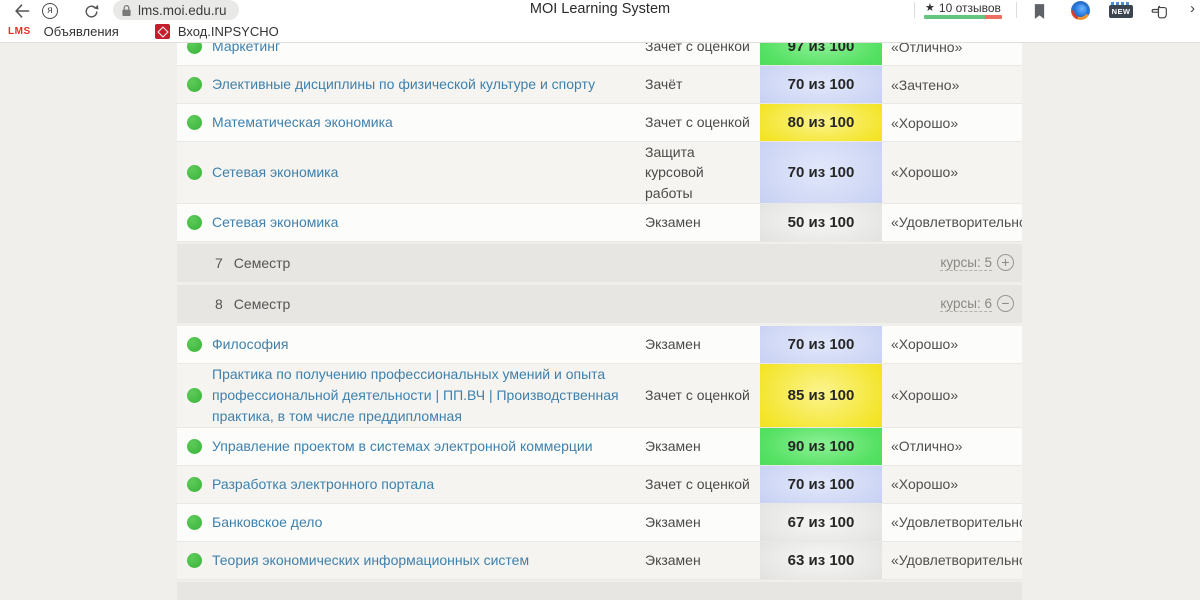  I want to click on back-button, so click(22, 11).